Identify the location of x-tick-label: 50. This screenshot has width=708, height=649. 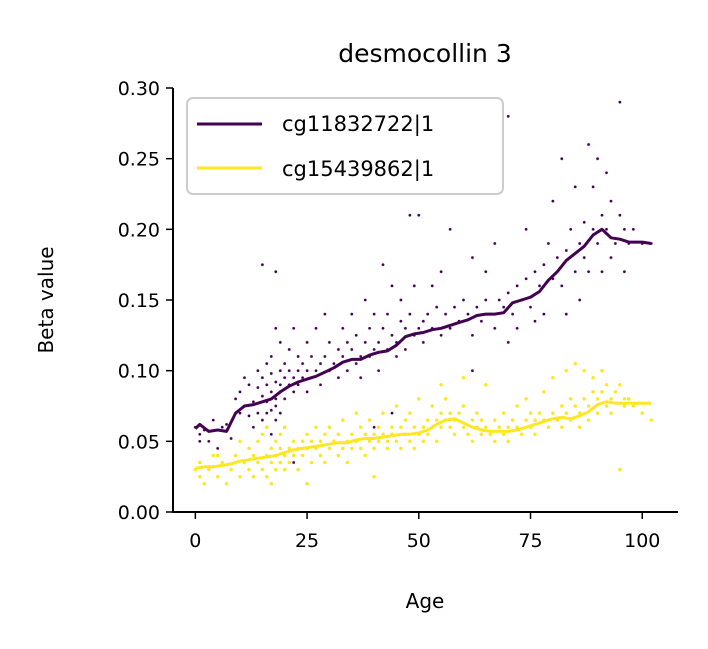
(419, 541).